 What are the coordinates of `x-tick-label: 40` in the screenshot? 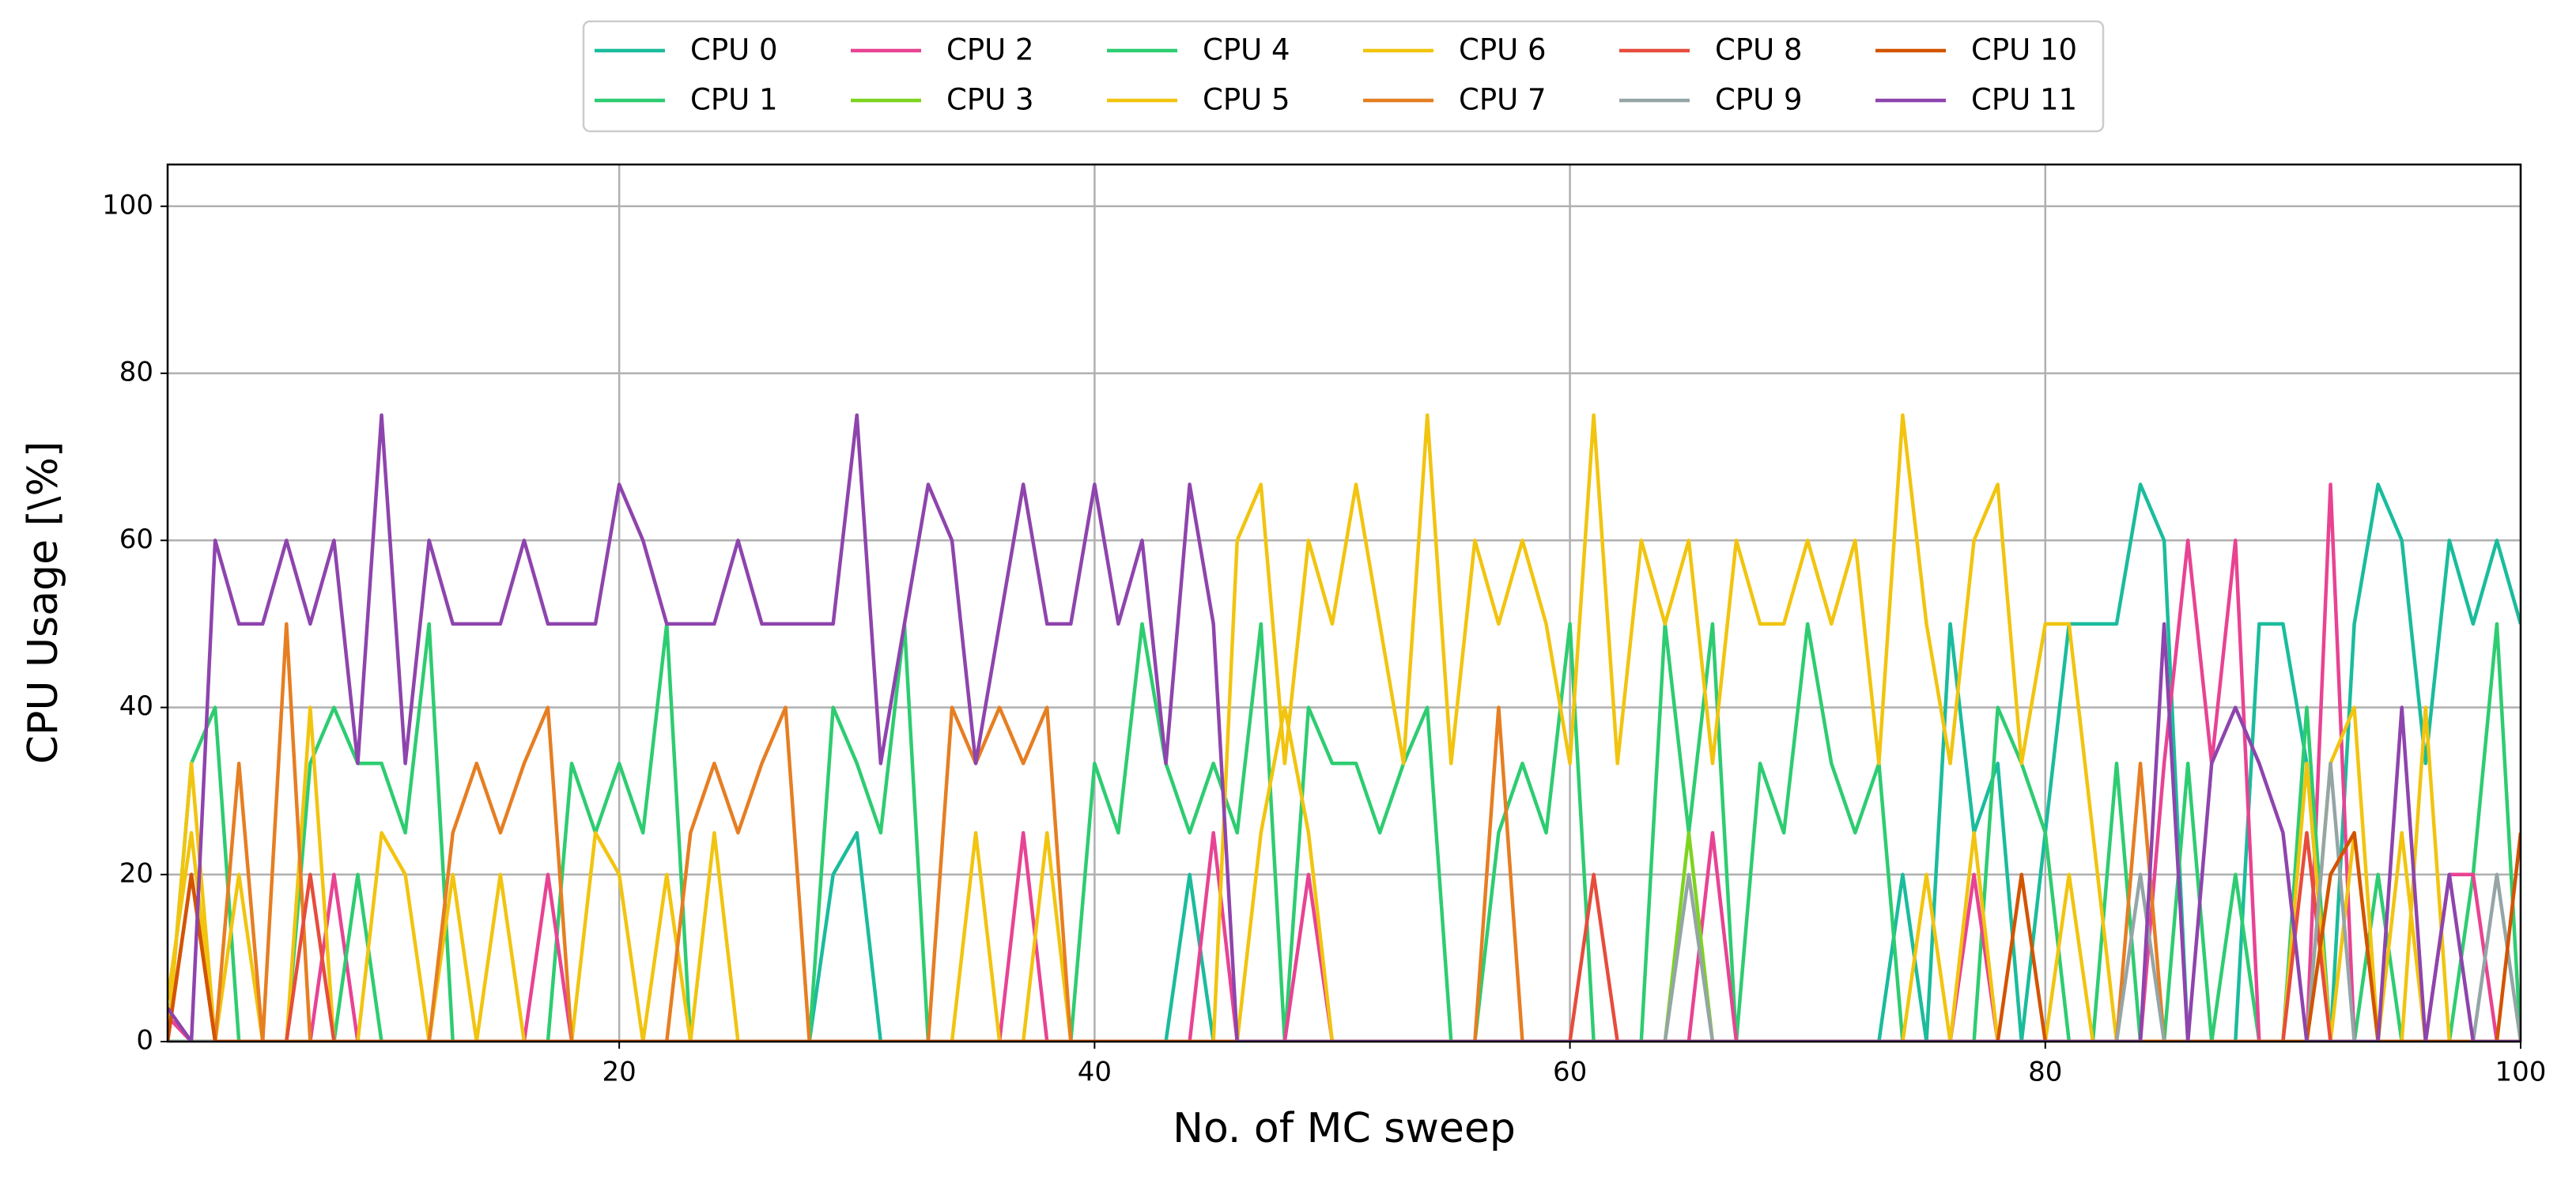 It's located at (1095, 1072).